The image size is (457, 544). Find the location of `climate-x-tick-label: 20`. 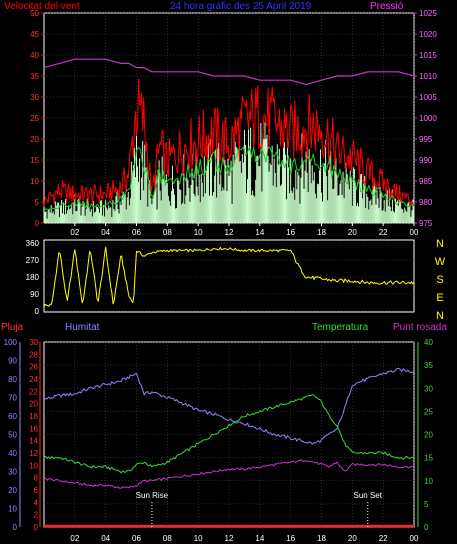

climate-x-tick-label: 20 is located at coordinates (352, 538).